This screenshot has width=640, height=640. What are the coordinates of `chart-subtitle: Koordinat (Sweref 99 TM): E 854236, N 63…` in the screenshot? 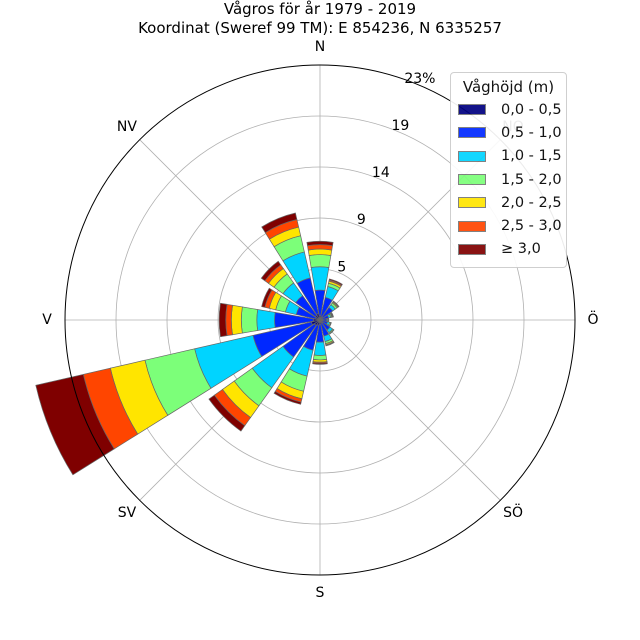 It's located at (320, 28).